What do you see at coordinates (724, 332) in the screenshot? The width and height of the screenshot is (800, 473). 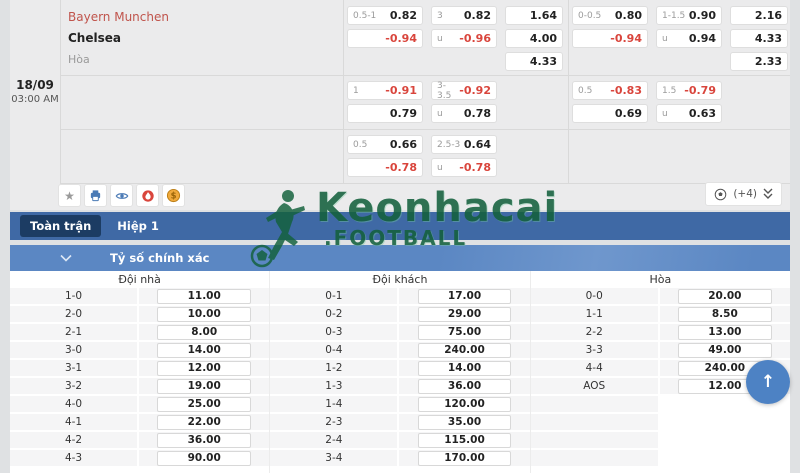 I see `odds-button: 13.00` at bounding box center [724, 332].